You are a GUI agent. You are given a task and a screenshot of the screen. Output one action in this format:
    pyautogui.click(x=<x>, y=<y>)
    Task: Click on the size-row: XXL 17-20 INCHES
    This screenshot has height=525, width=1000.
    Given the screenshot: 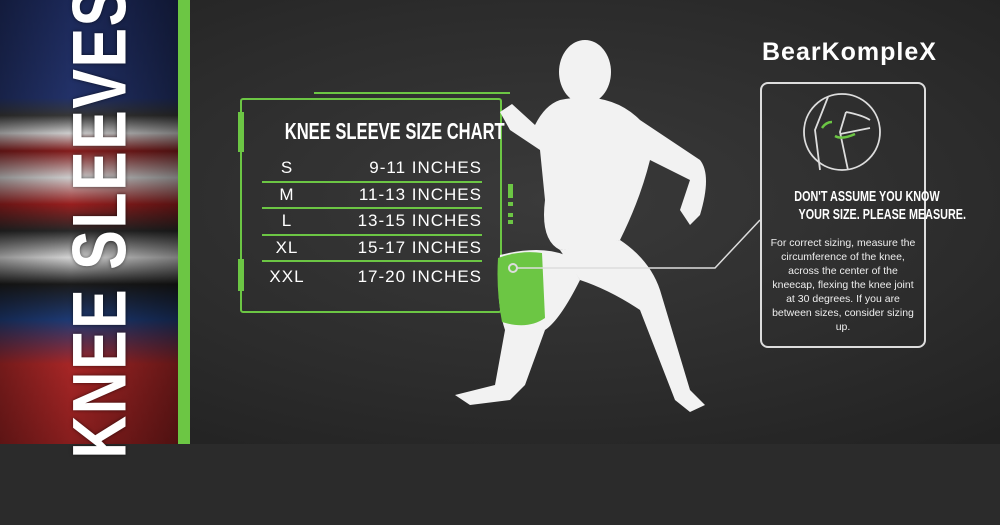 What is the action you would take?
    pyautogui.click(x=375, y=276)
    